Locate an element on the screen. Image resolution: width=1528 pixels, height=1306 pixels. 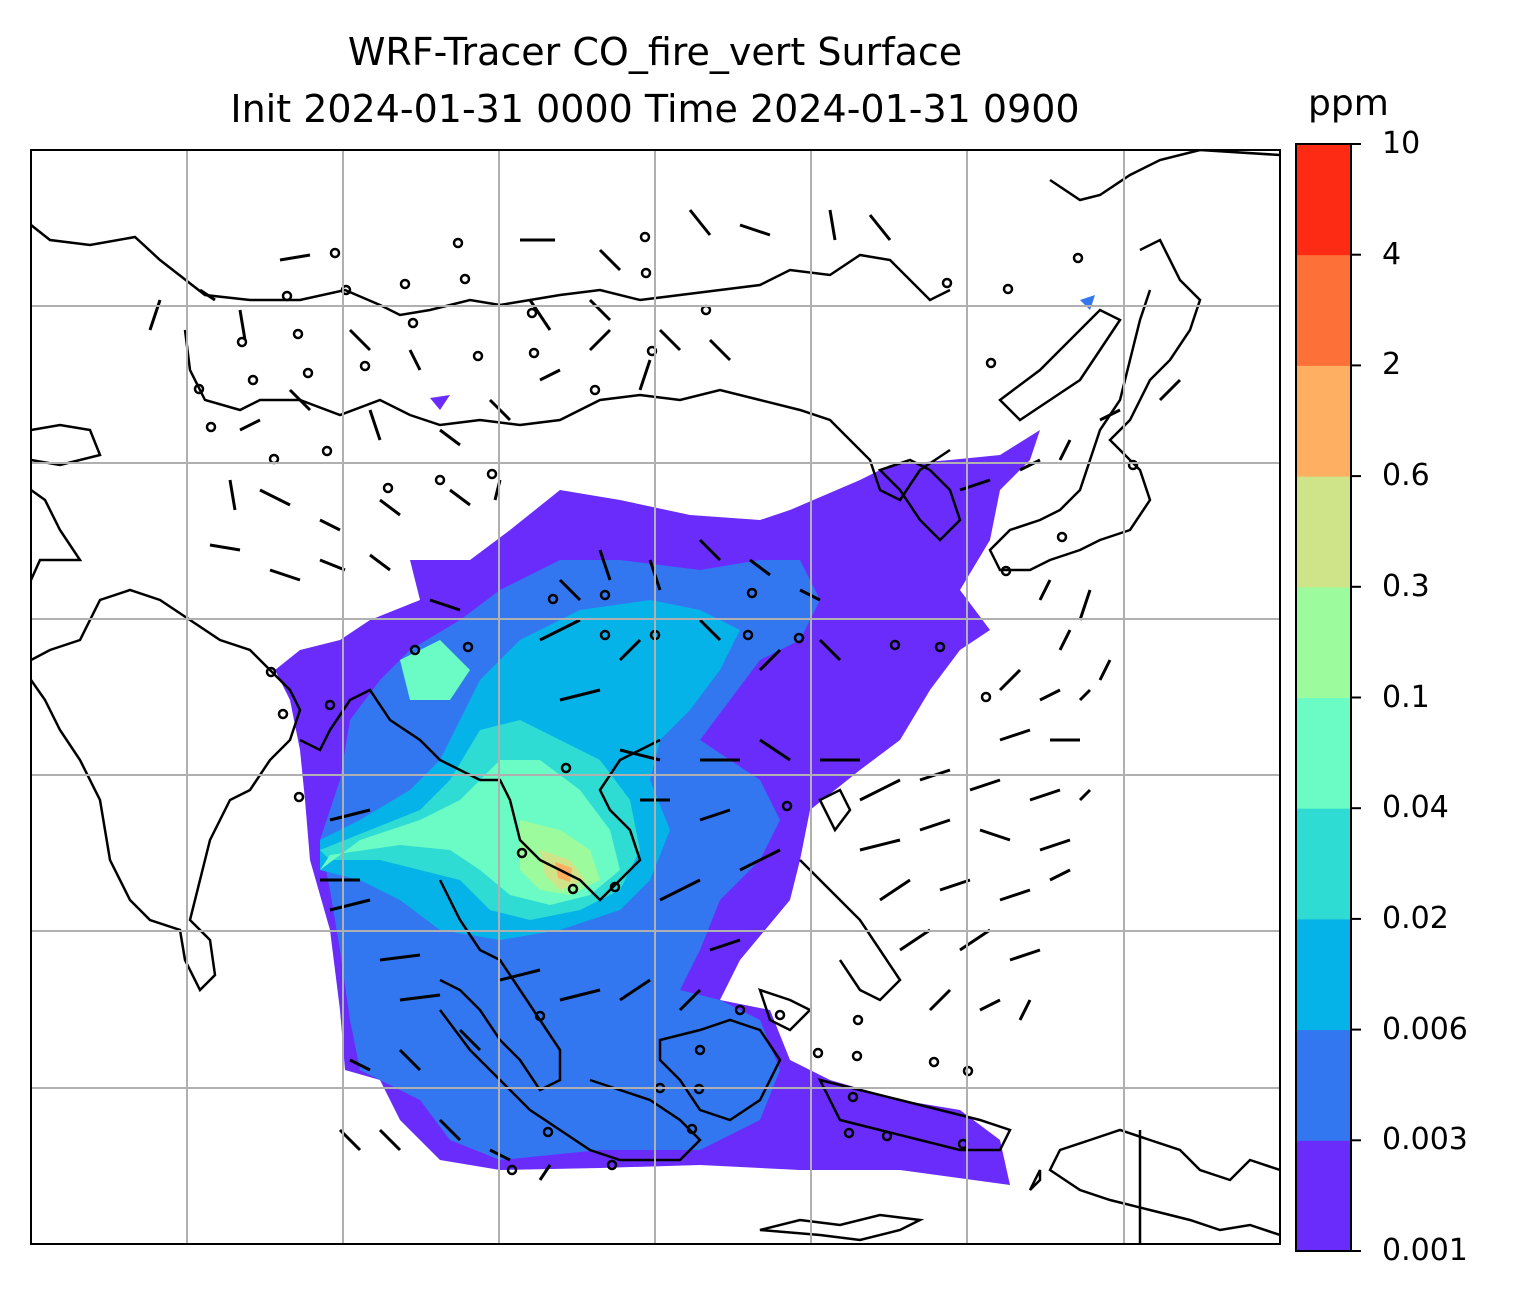
colorbar-tick-label: 0.1 is located at coordinates (1406, 697).